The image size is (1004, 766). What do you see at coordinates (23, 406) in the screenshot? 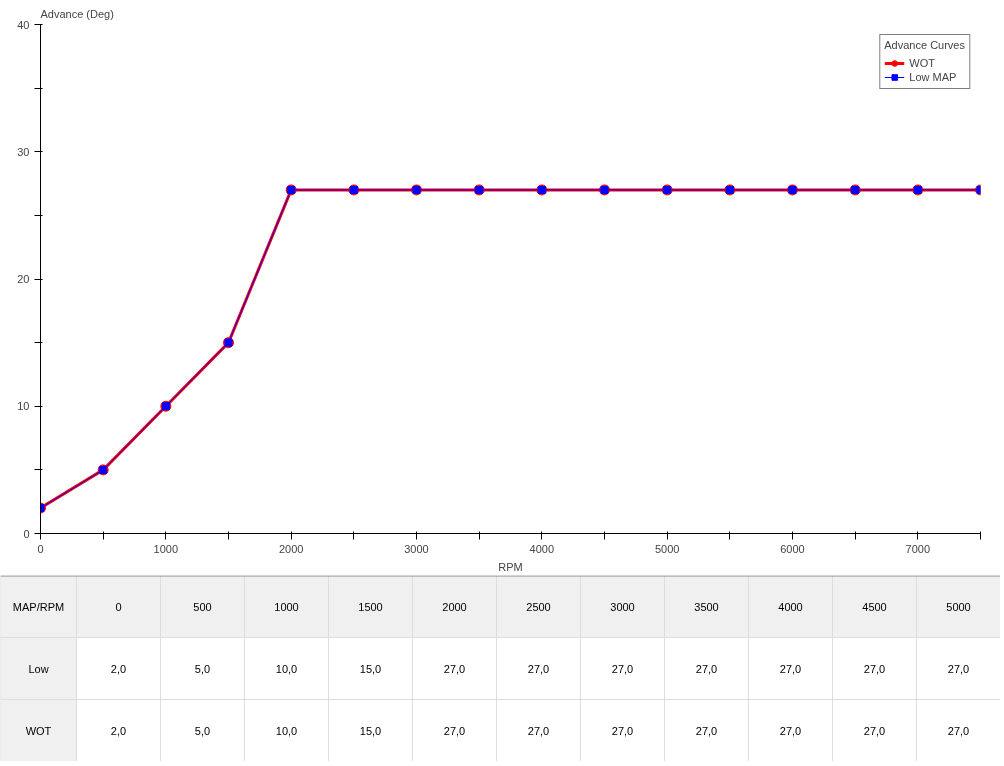
I see `y-tick-label: 10` at bounding box center [23, 406].